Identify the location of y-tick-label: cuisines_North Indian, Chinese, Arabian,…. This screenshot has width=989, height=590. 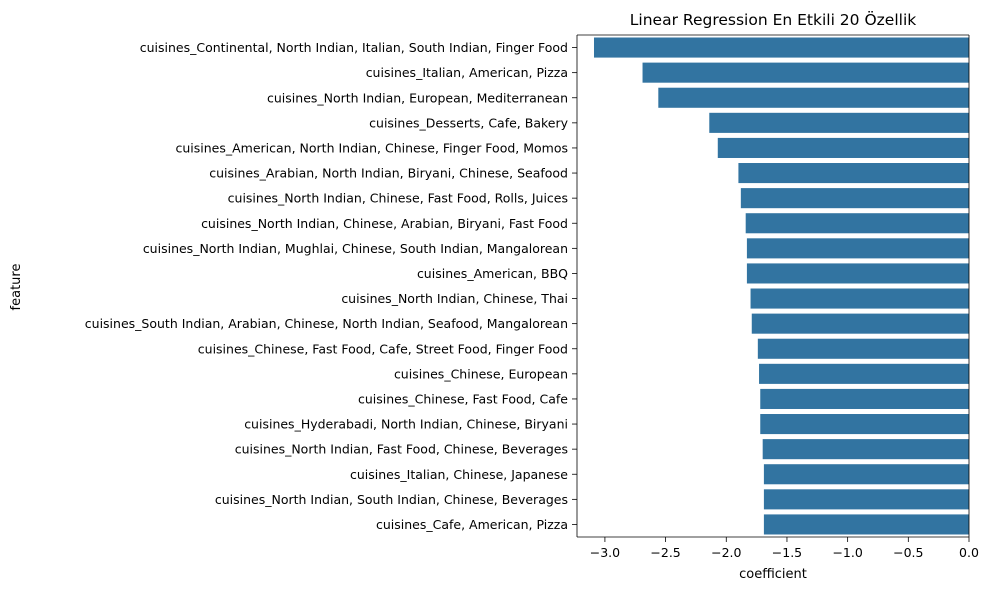
(384, 223).